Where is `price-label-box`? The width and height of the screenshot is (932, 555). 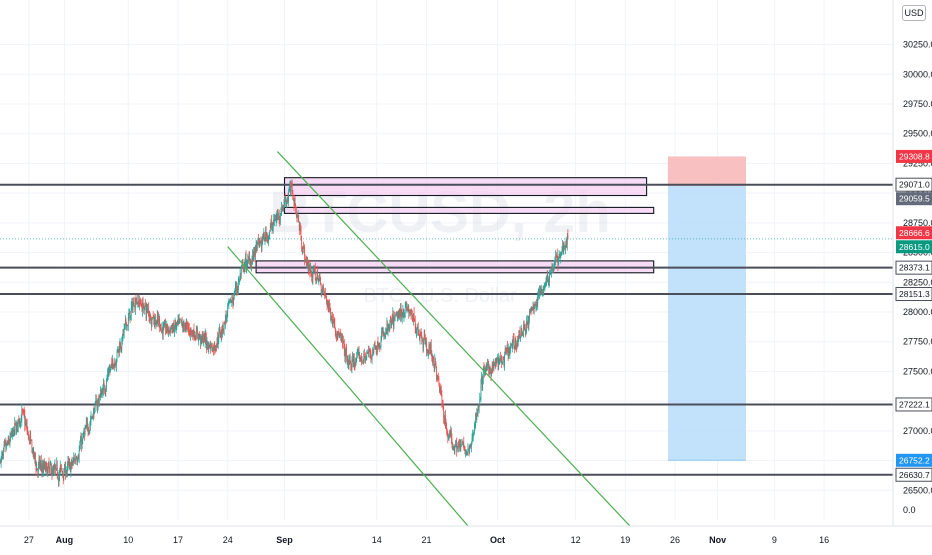 price-label-box is located at coordinates (914, 247).